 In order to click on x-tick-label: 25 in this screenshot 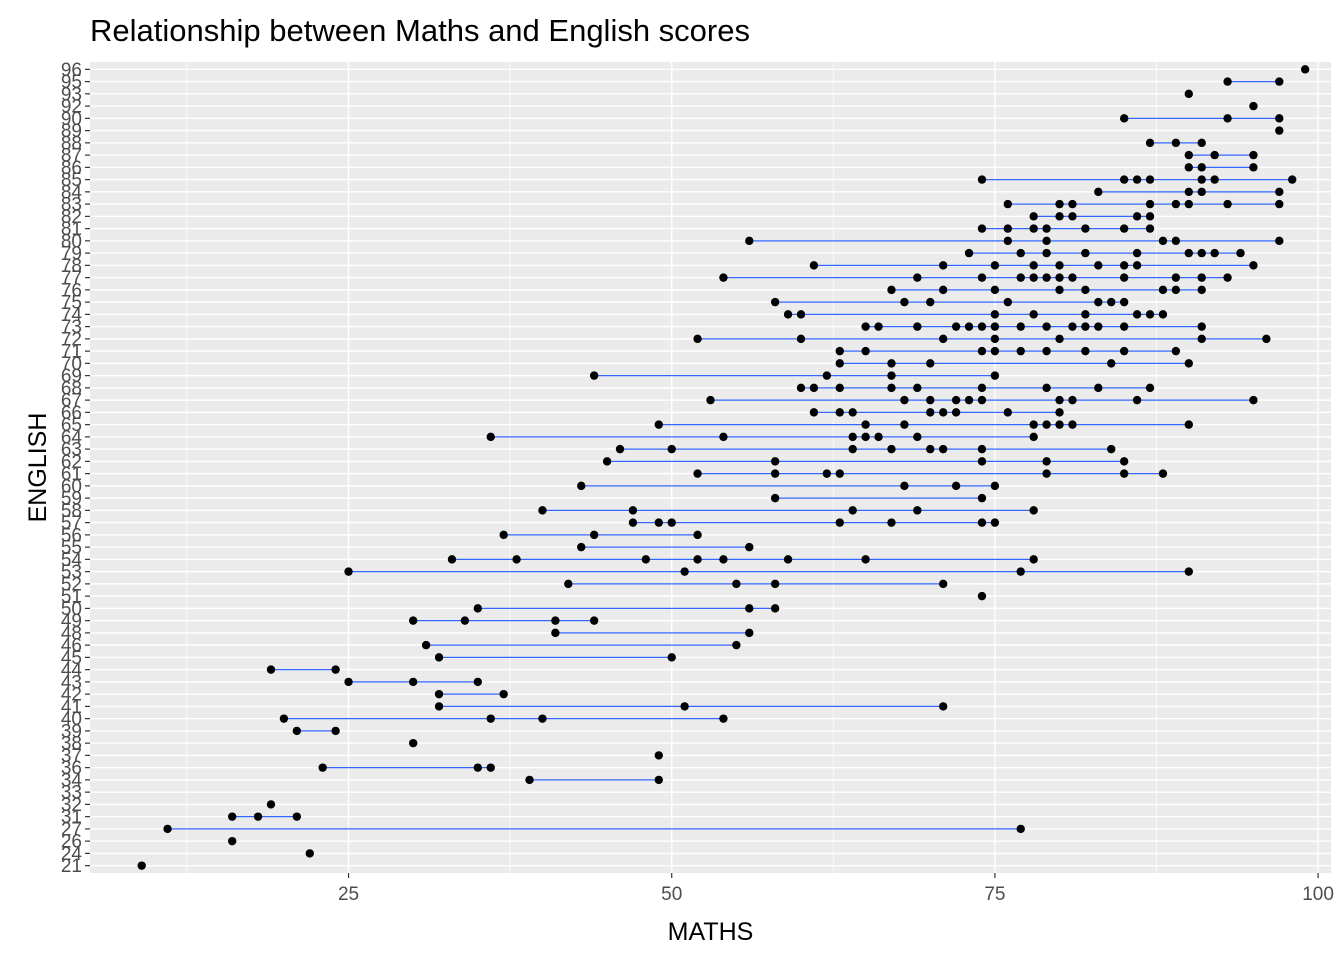, I will do `click(348, 894)`.